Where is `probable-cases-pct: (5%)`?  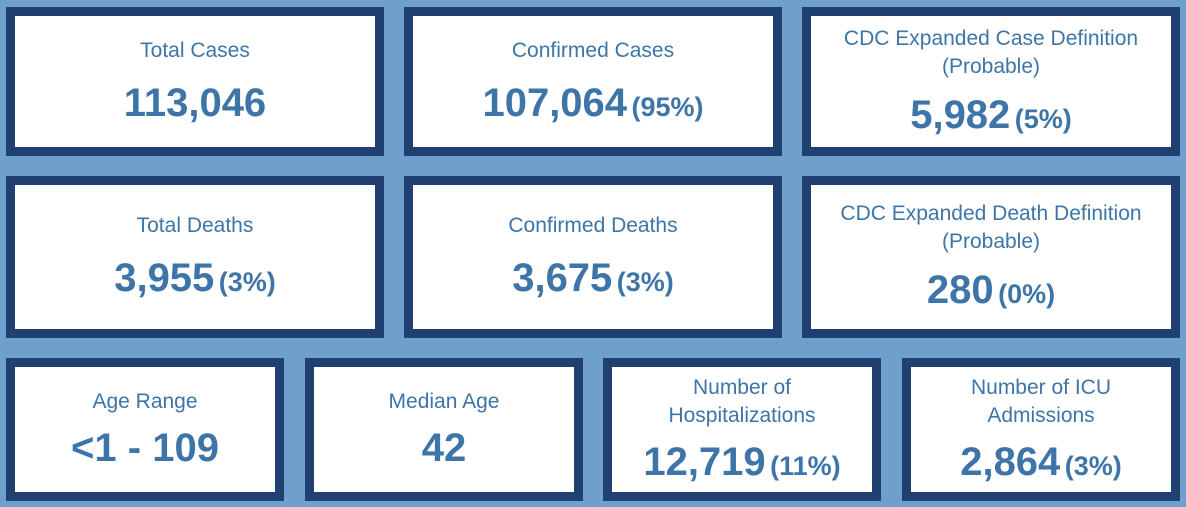
probable-cases-pct: (5%) is located at coordinates (1043, 118).